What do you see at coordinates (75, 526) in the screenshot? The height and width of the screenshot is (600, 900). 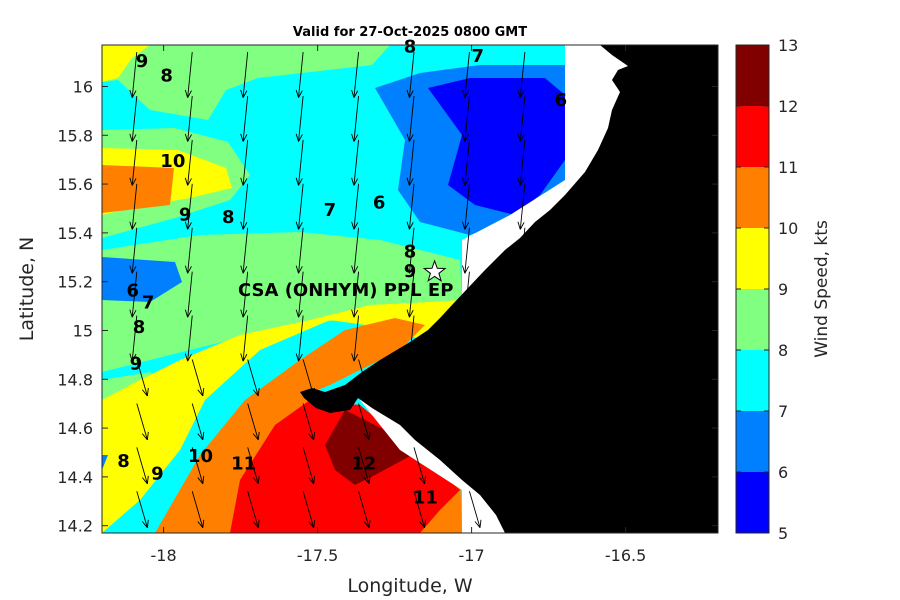 I see `y-tick-label: 14.2` at bounding box center [75, 526].